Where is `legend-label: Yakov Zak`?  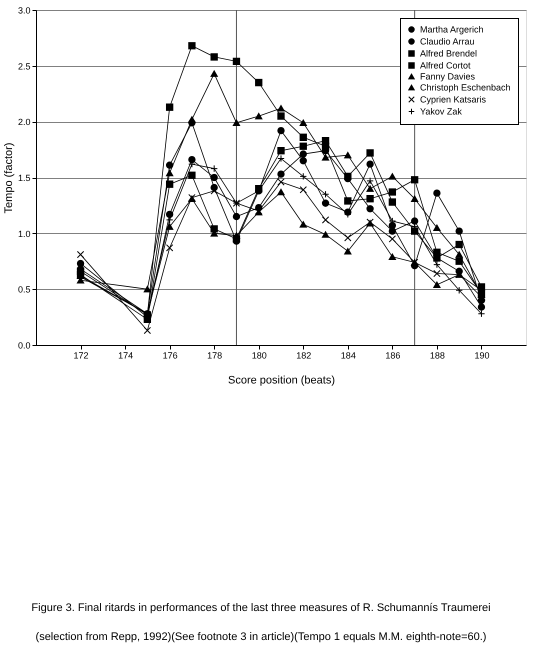 legend-label: Yakov Zak is located at coordinates (441, 111).